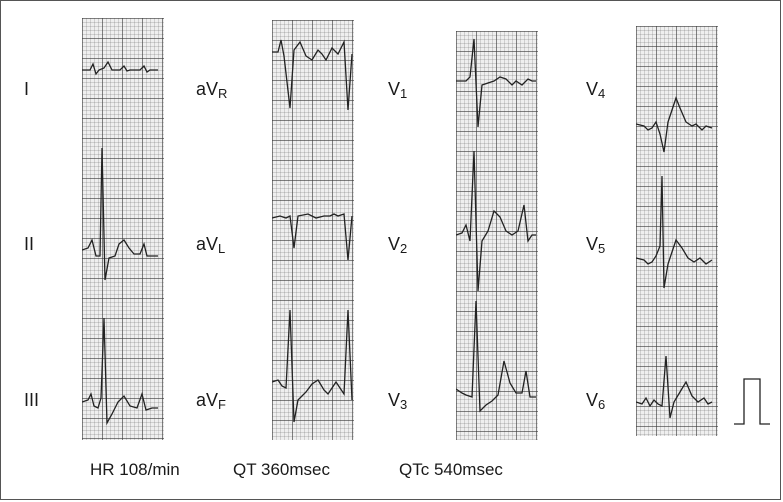 This screenshot has height=502, width=783. Describe the element at coordinates (398, 90) in the screenshot. I see `lead-label-V1: V1` at that location.